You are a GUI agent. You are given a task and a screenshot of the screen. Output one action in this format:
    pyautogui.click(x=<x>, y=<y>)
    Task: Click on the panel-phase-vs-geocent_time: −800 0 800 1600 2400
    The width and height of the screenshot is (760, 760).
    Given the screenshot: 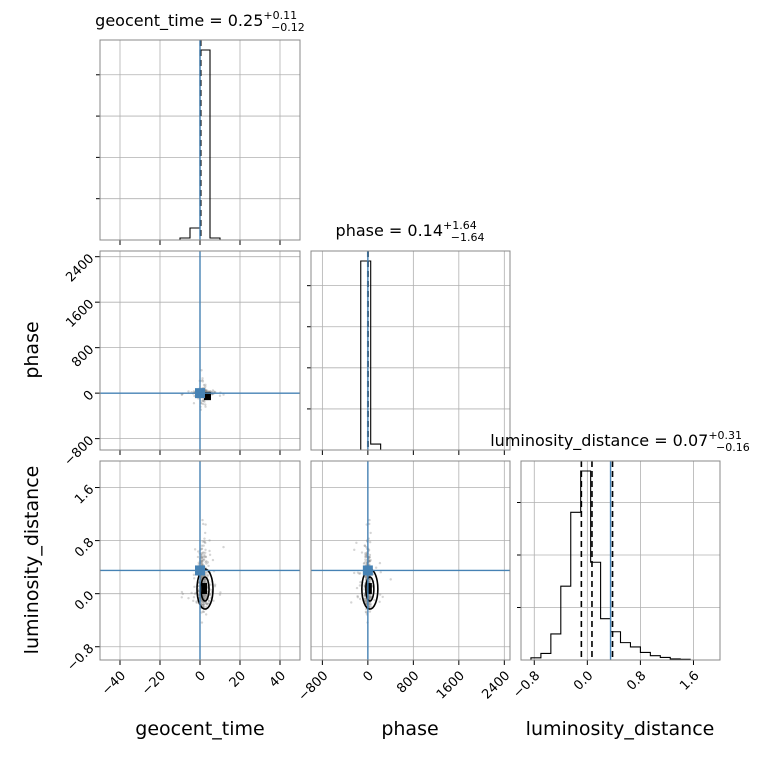 What is the action you would take?
    pyautogui.click(x=181, y=359)
    